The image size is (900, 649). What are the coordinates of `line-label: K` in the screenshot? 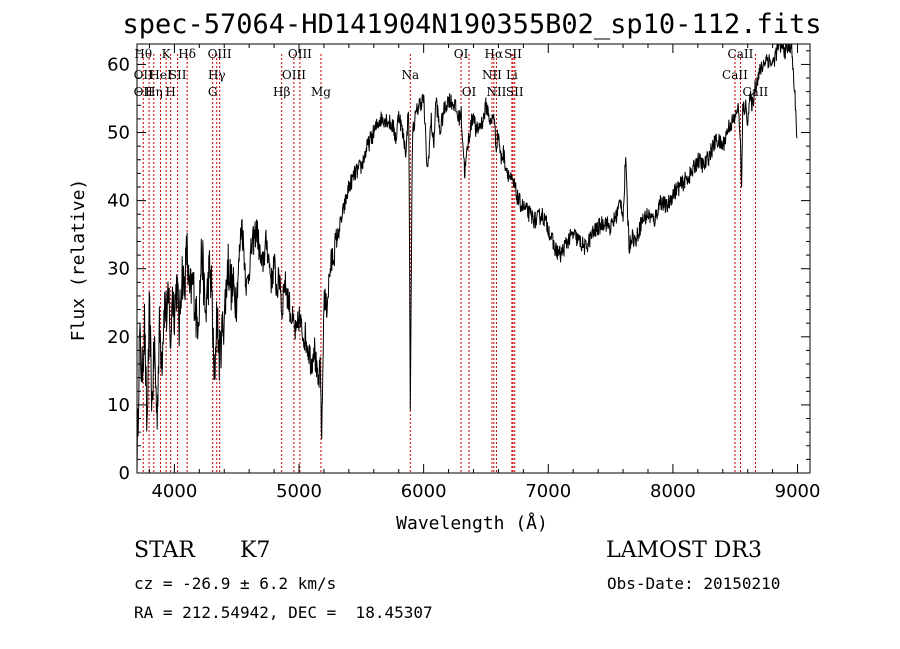 It's located at (167, 54).